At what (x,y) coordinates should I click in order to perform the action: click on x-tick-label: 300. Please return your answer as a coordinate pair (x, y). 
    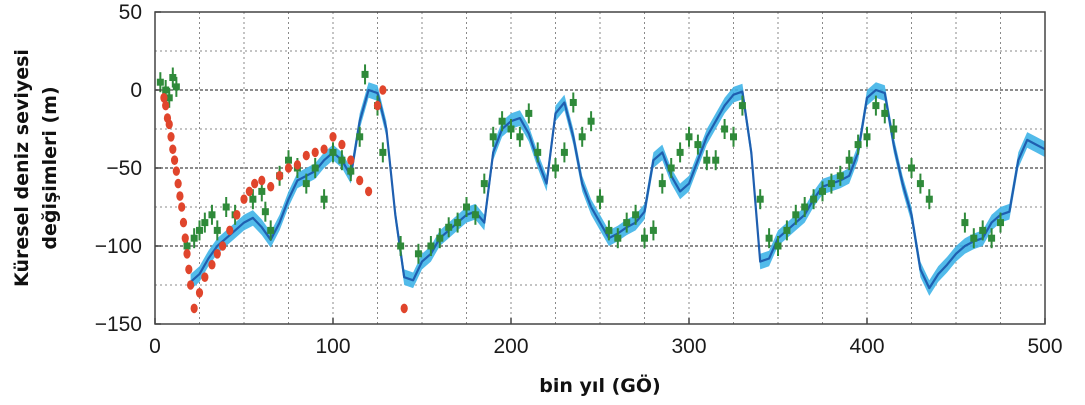
    Looking at the image, I should click on (688, 346).